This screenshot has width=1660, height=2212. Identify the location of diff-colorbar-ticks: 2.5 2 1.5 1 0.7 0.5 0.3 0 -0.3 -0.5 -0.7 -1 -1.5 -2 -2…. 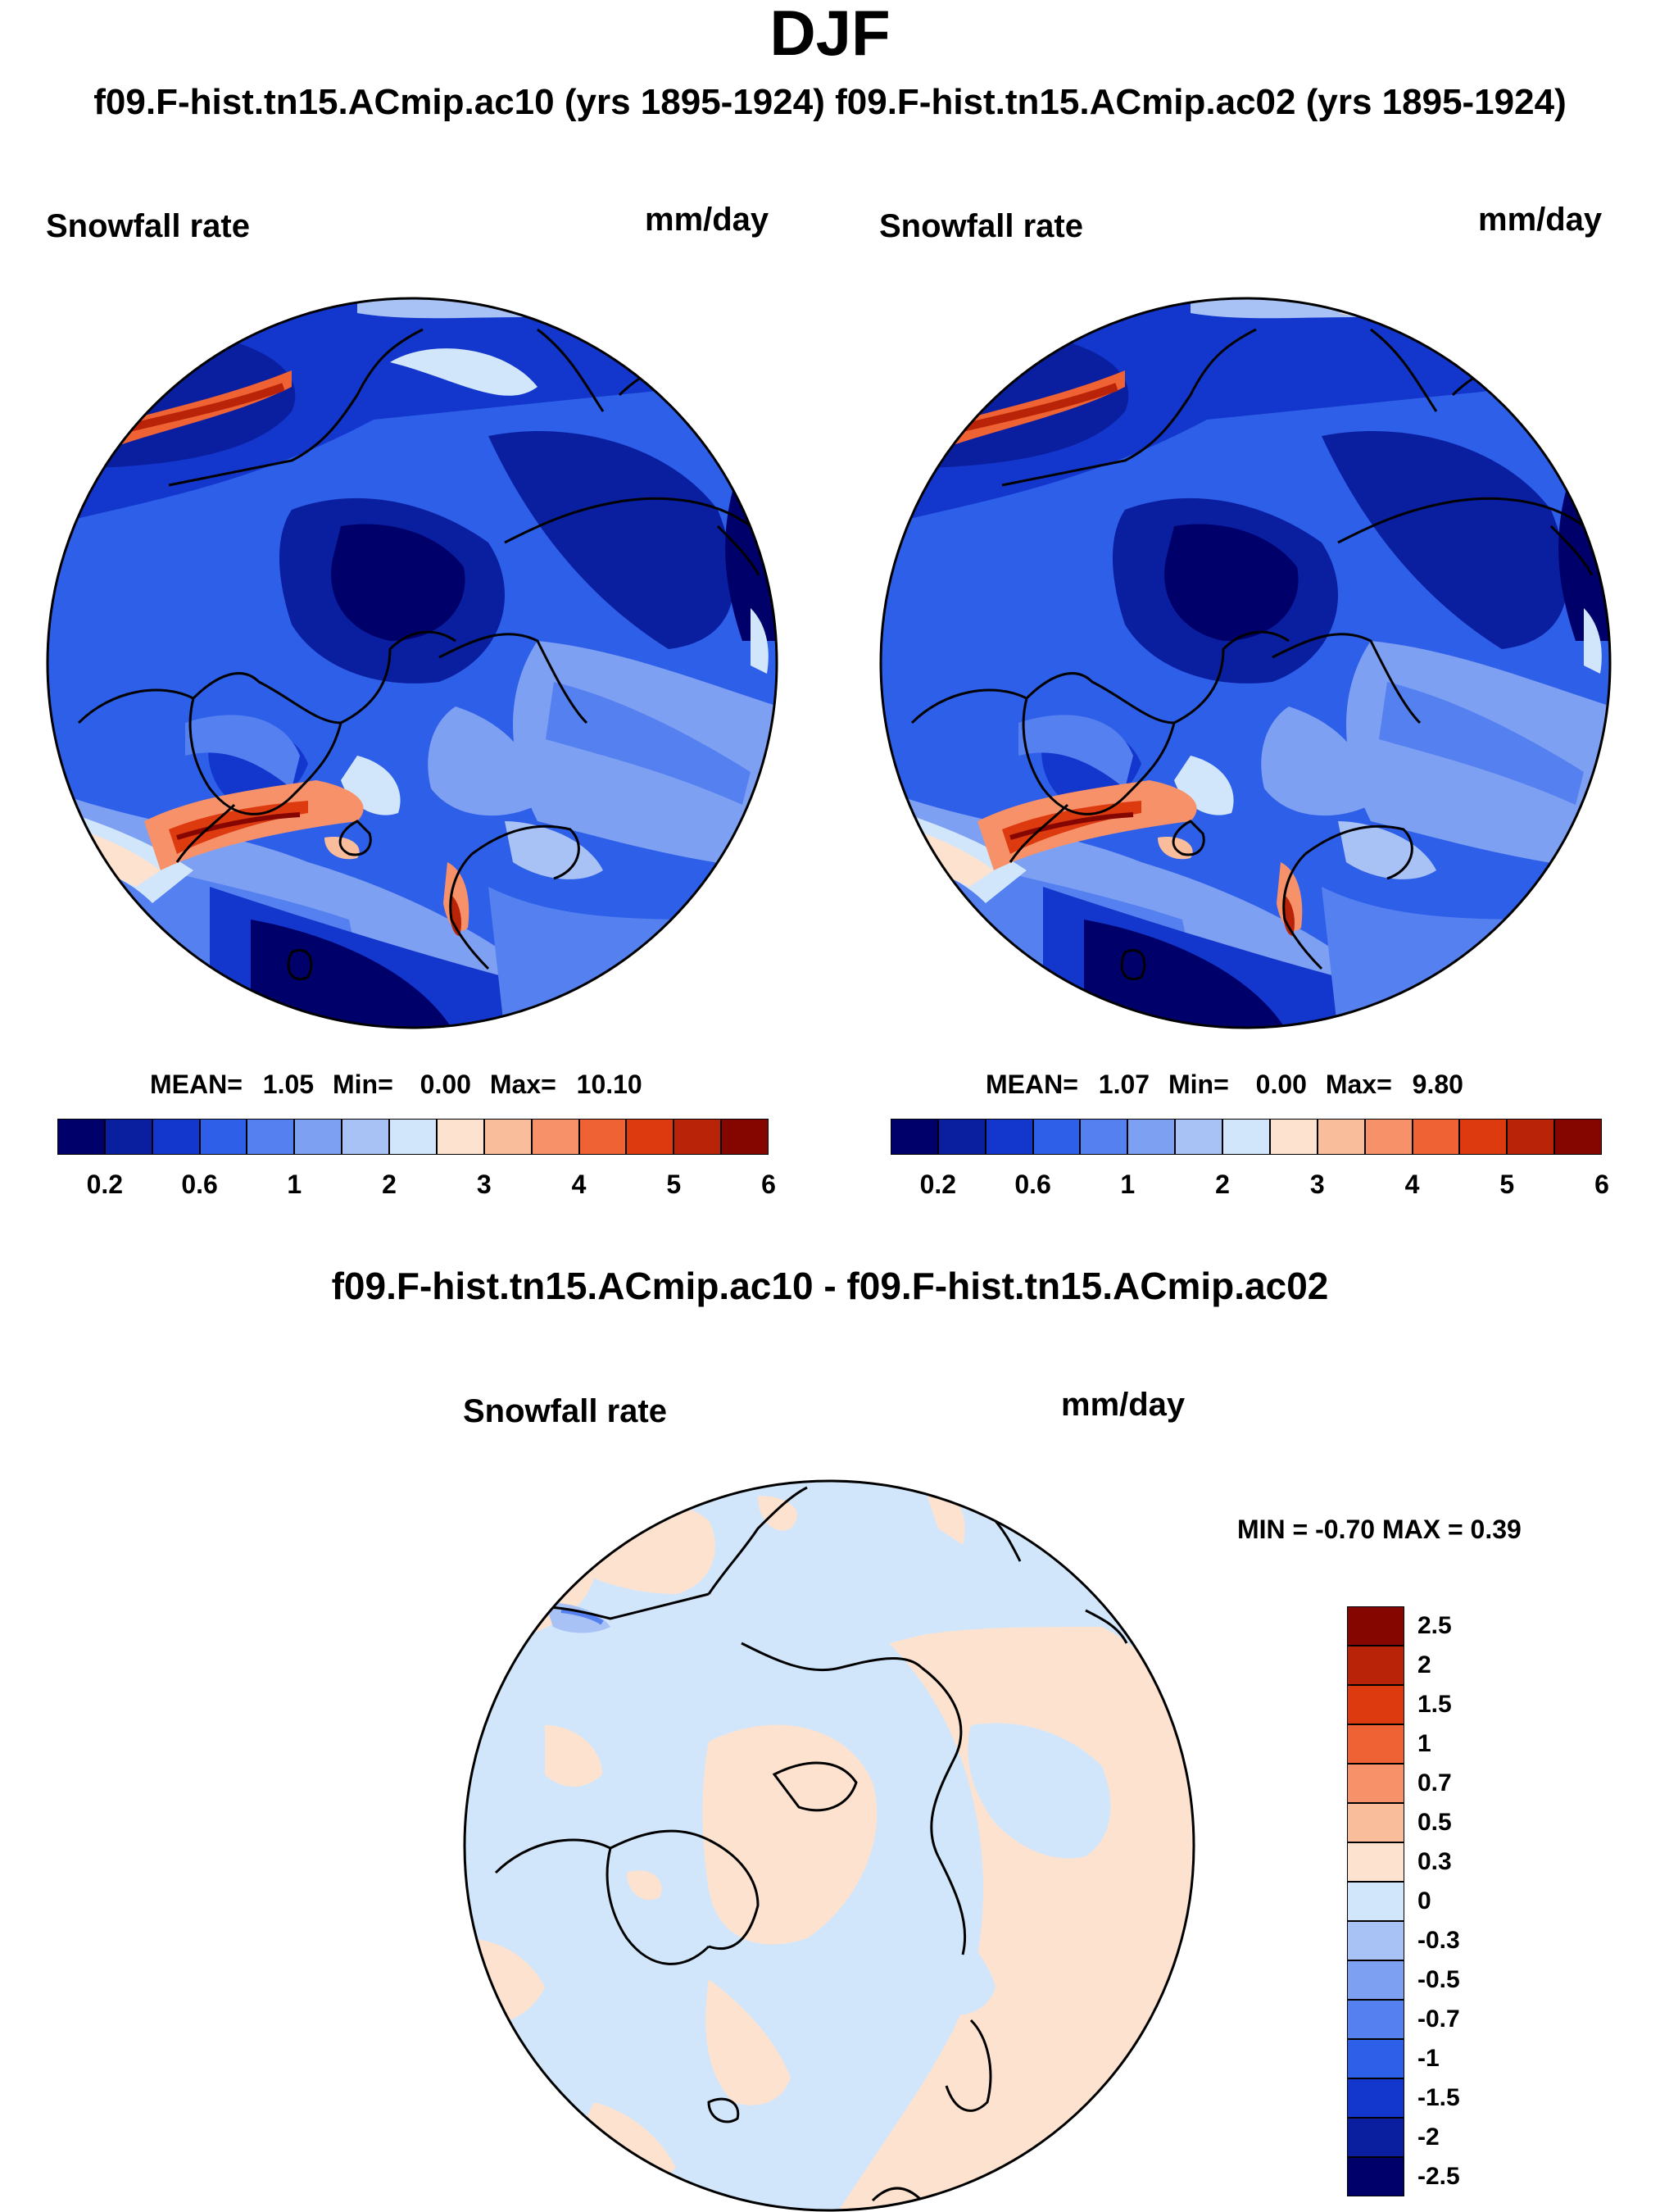
(1466, 1901).